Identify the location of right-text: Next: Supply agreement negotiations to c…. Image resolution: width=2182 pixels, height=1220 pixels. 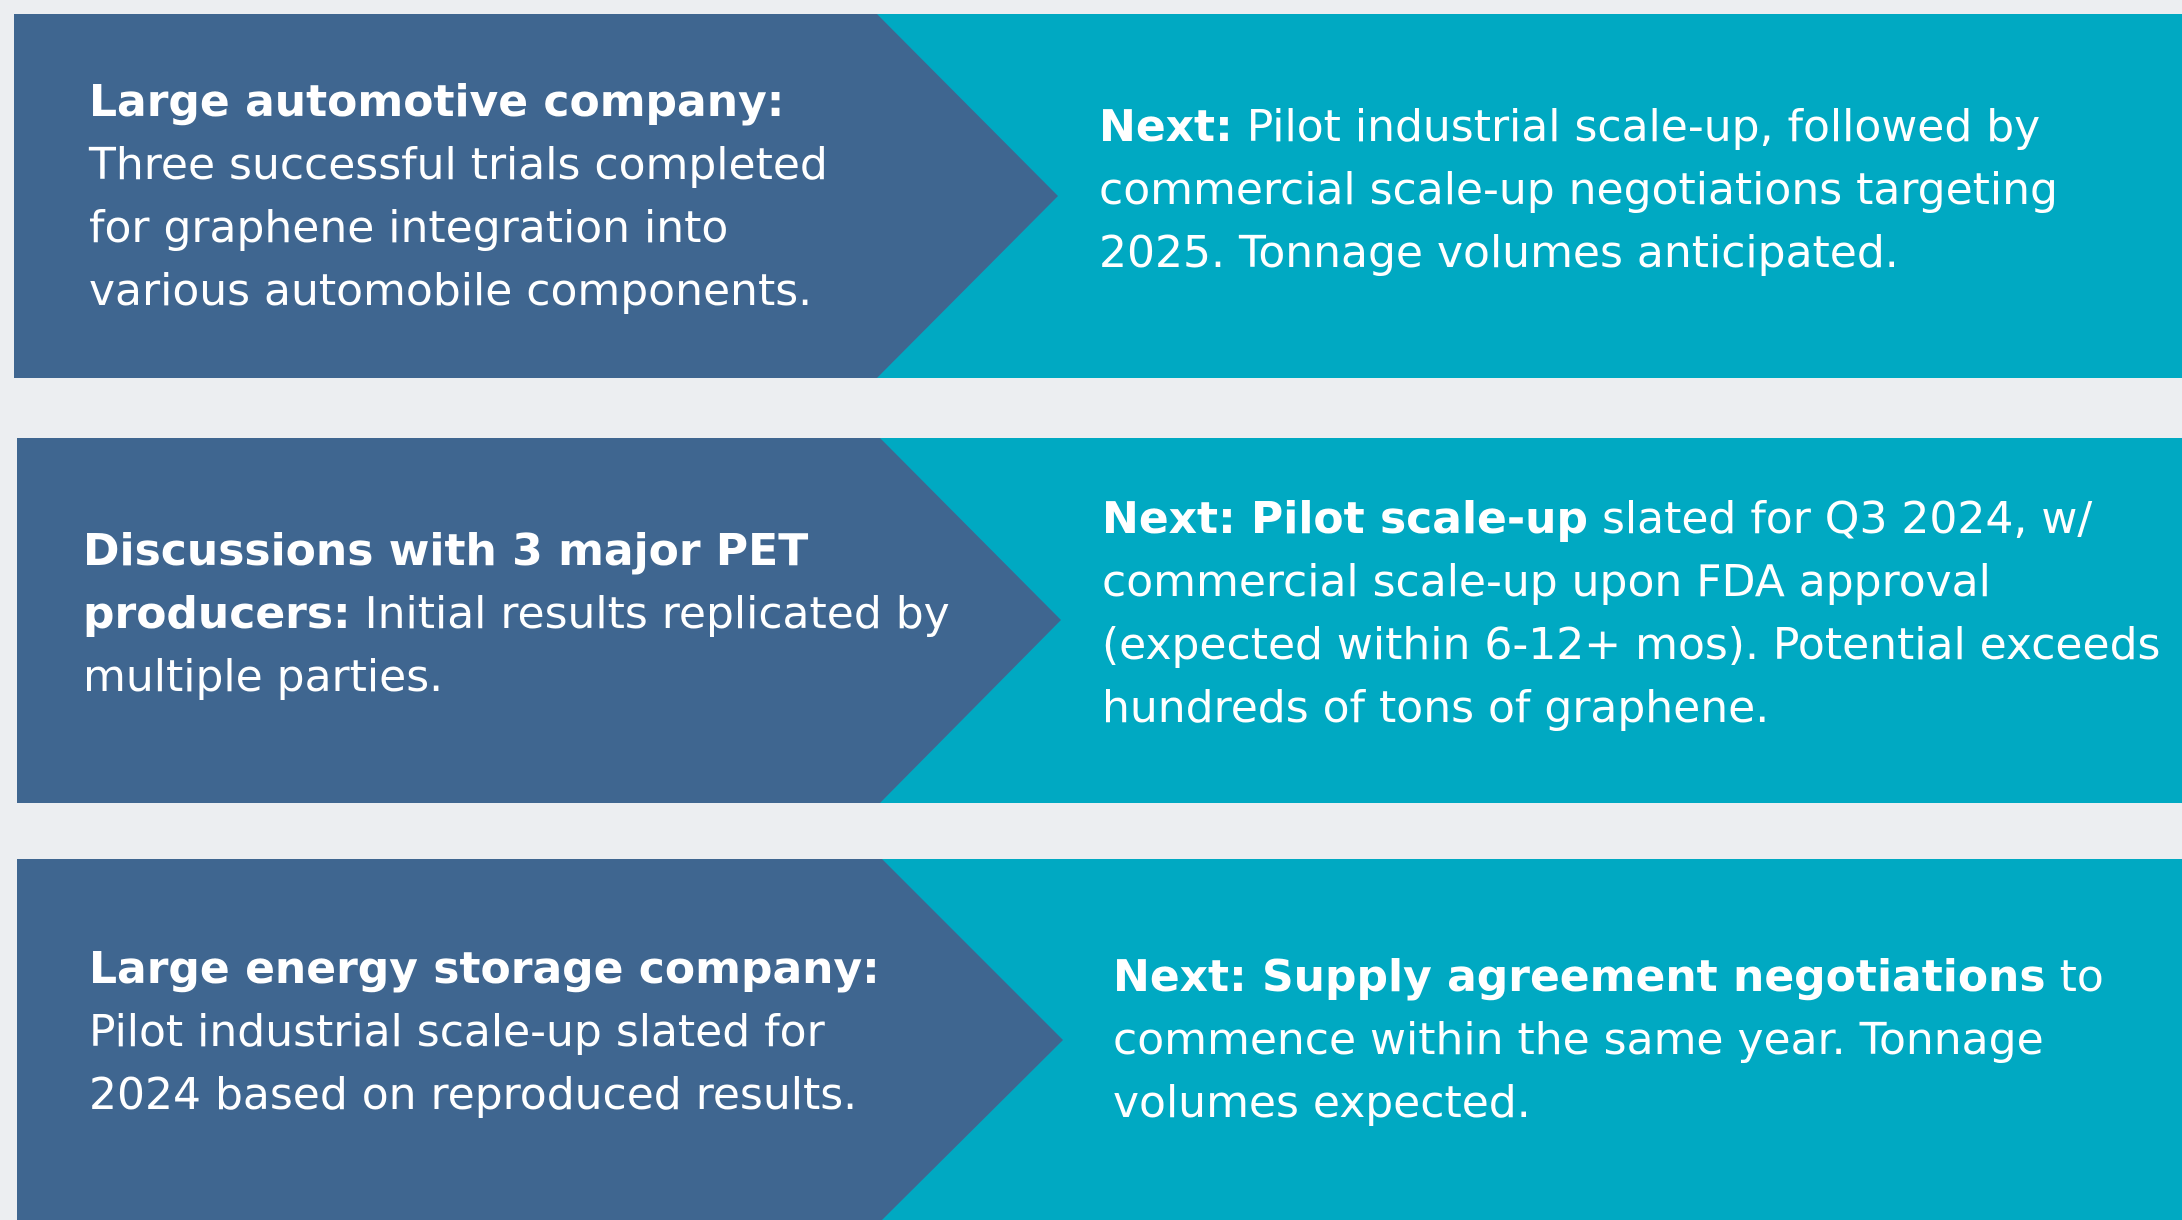
(1613, 1039).